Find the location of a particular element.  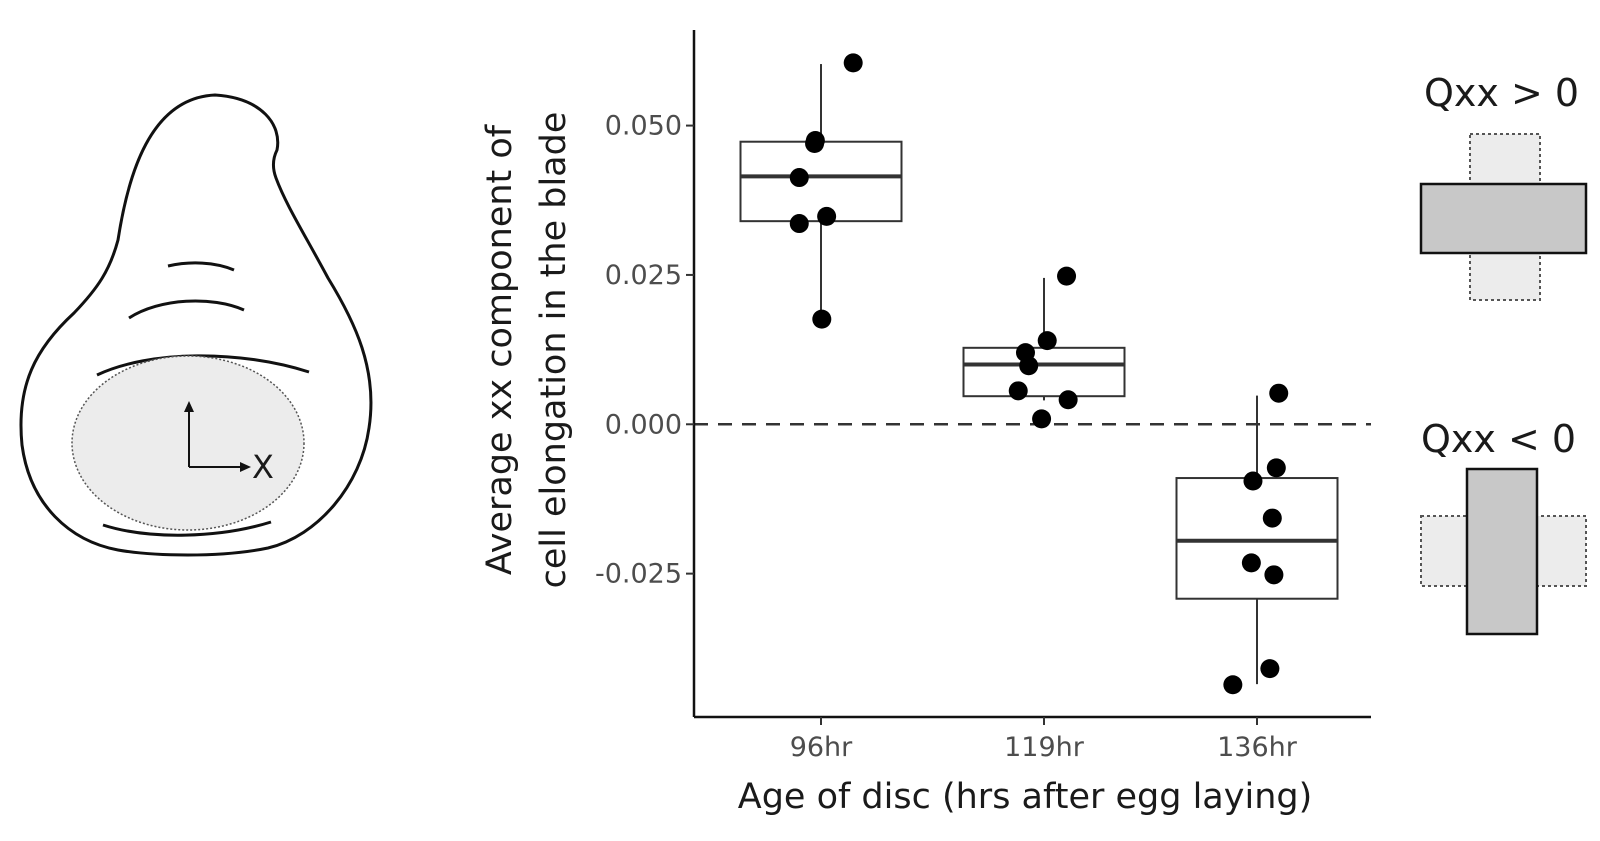

box-136hr is located at coordinates (1257, 540).